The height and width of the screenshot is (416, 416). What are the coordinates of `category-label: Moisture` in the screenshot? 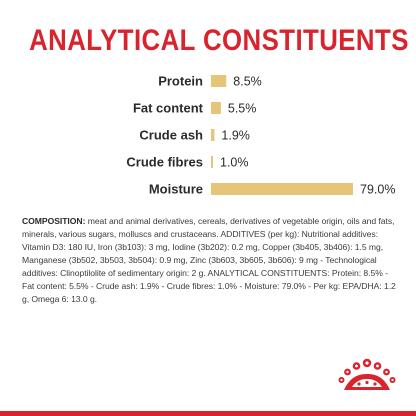 It's located at (176, 189).